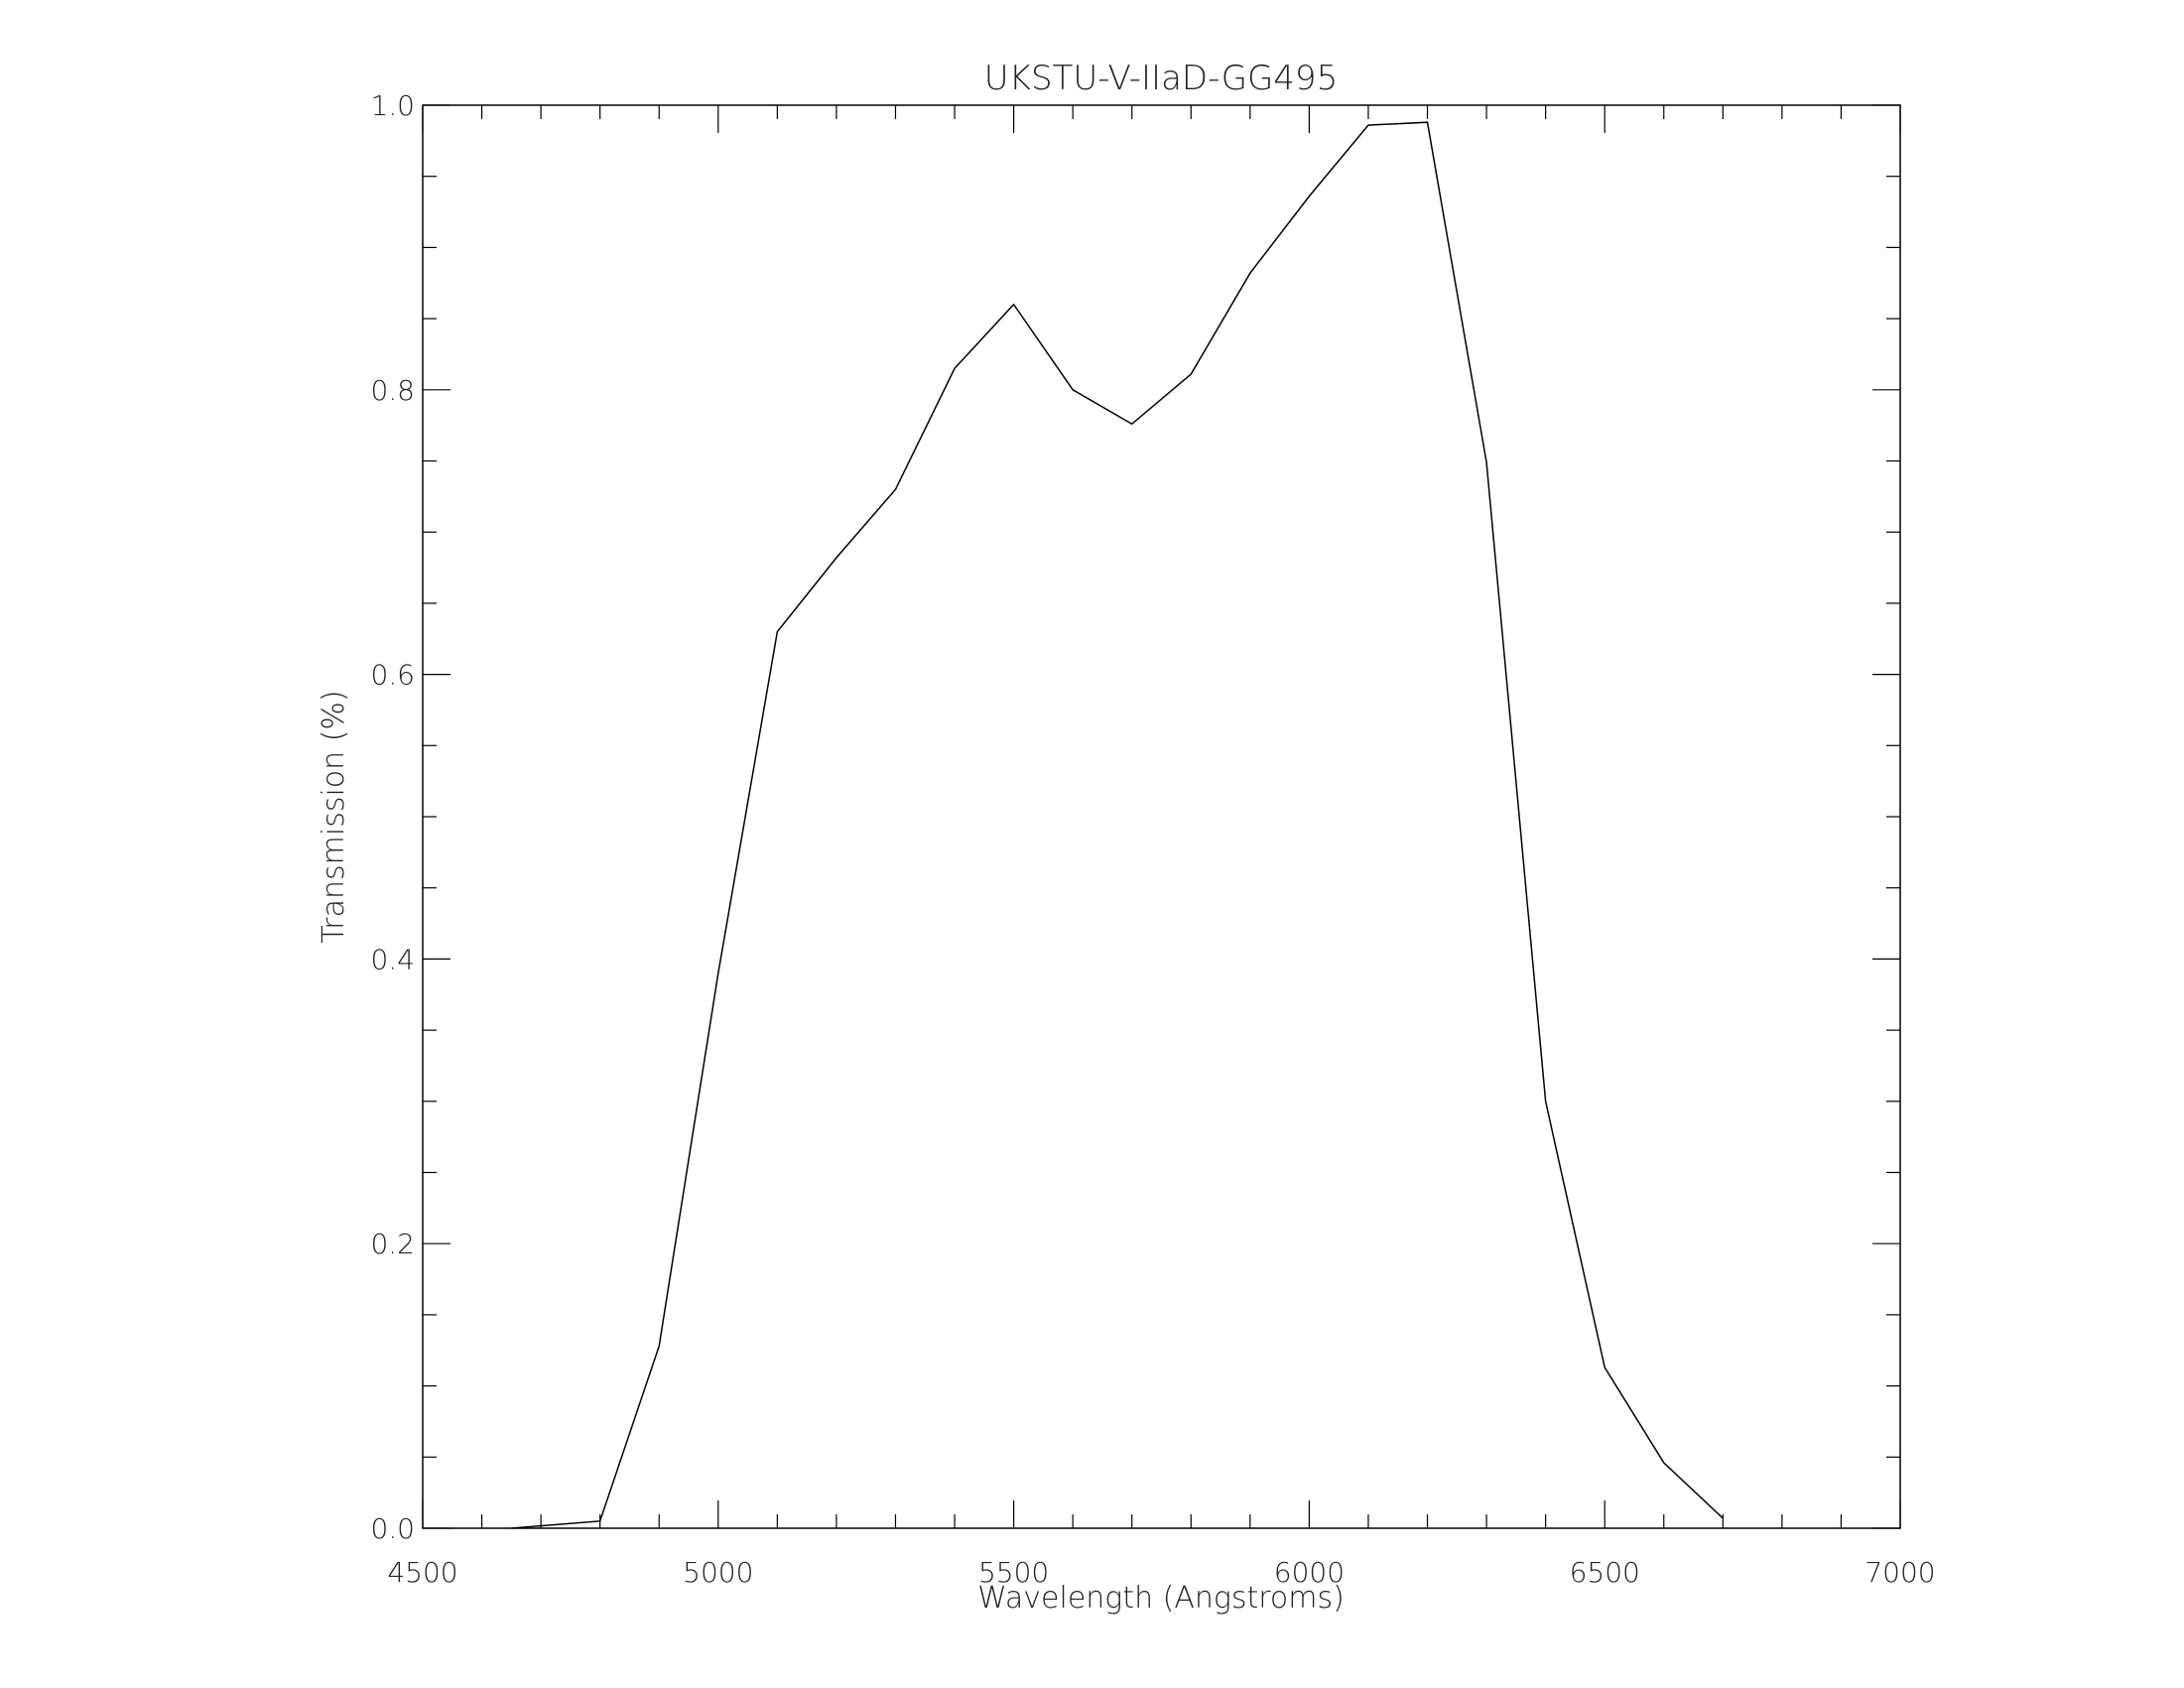 The width and height of the screenshot is (2184, 1688). Describe the element at coordinates (1605, 1572) in the screenshot. I see `x-tick-label: 6500` at that location.